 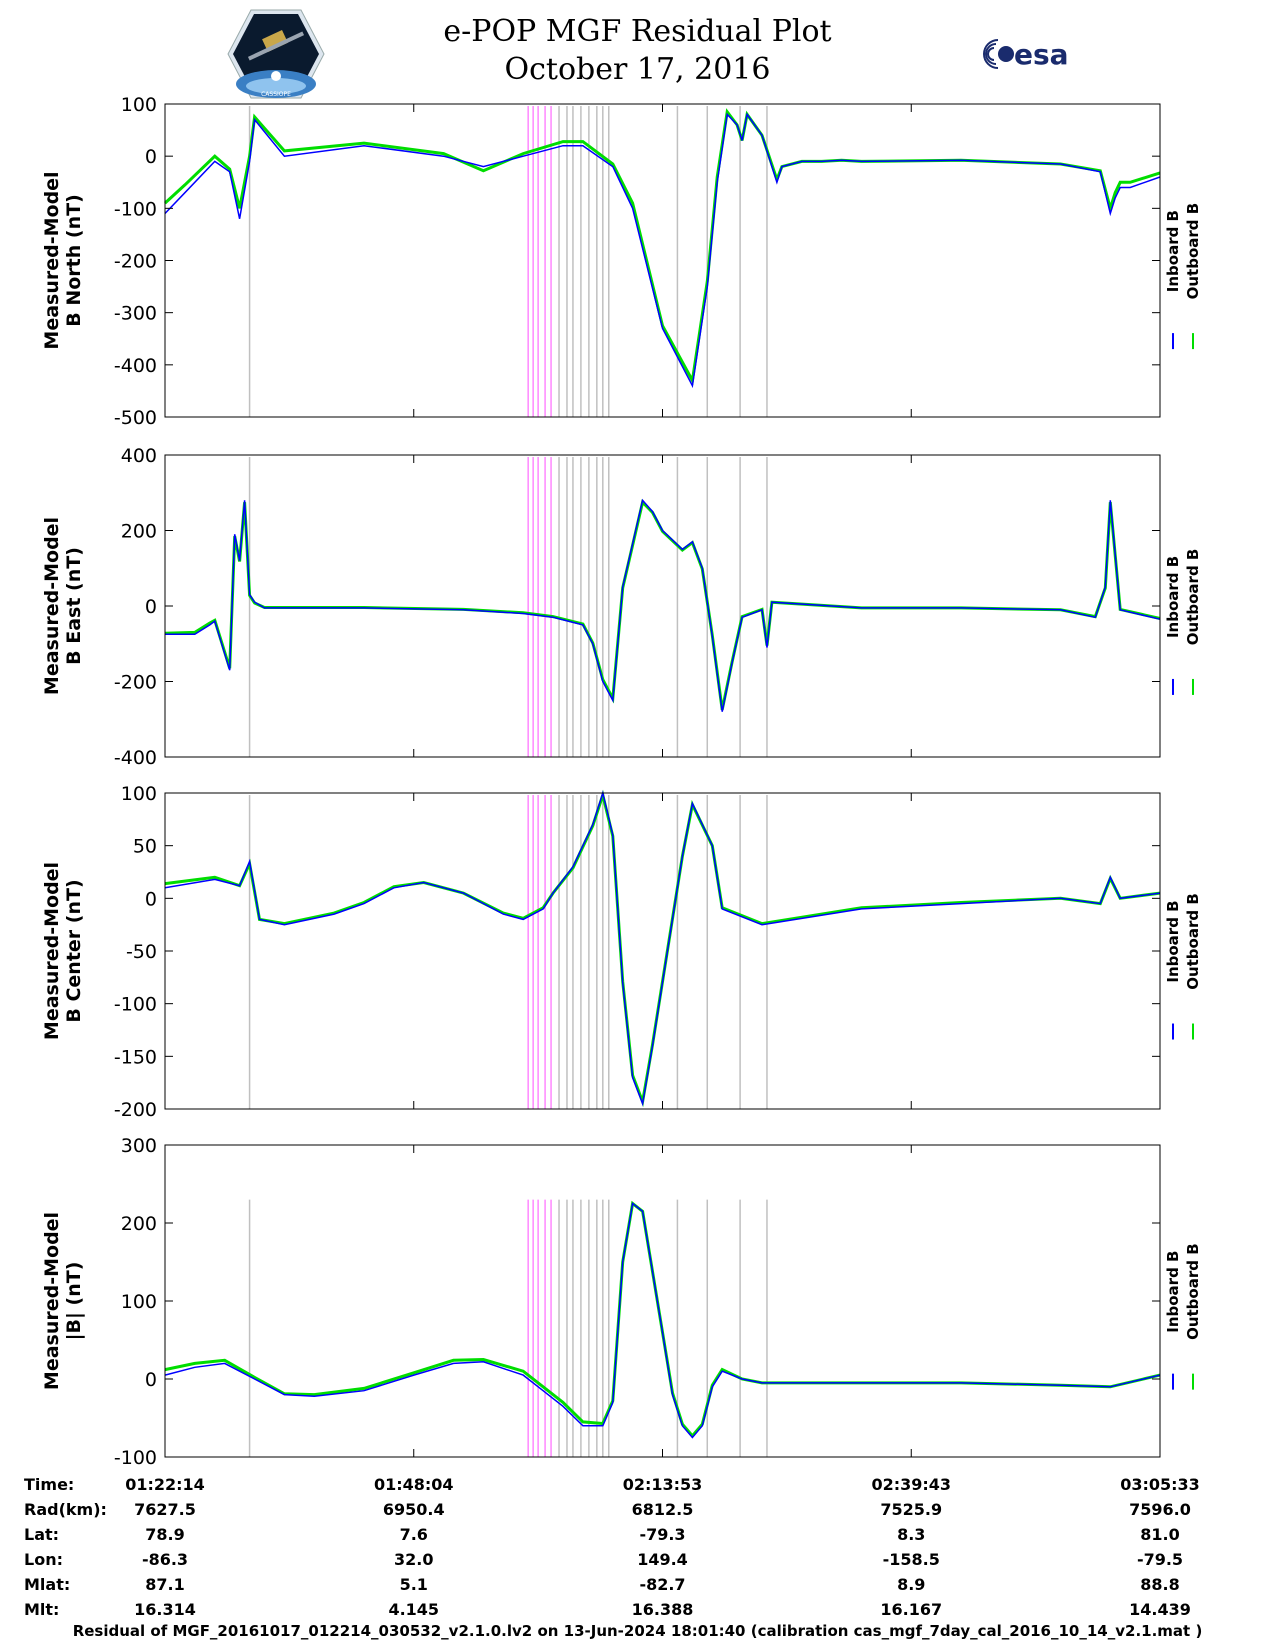 What do you see at coordinates (911, 1484) in the screenshot?
I see `info-cell: 02:39:43` at bounding box center [911, 1484].